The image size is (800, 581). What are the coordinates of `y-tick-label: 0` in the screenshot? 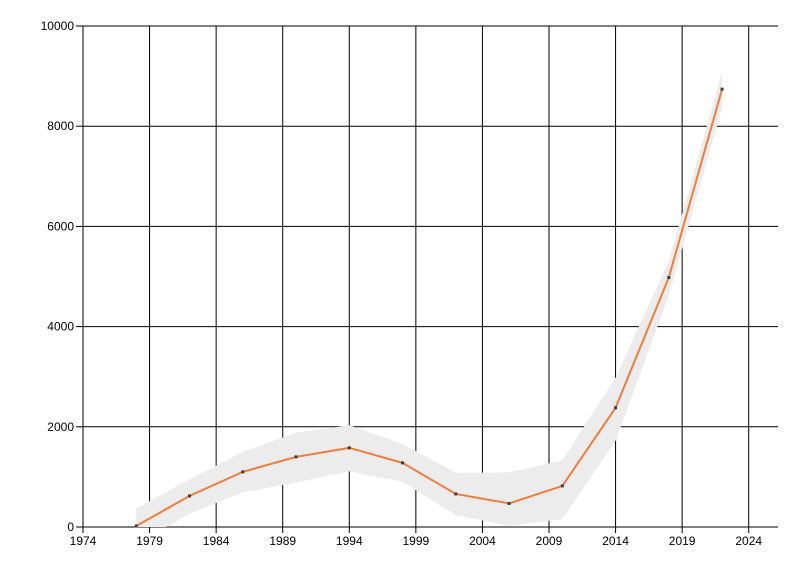 It's located at (70, 527).